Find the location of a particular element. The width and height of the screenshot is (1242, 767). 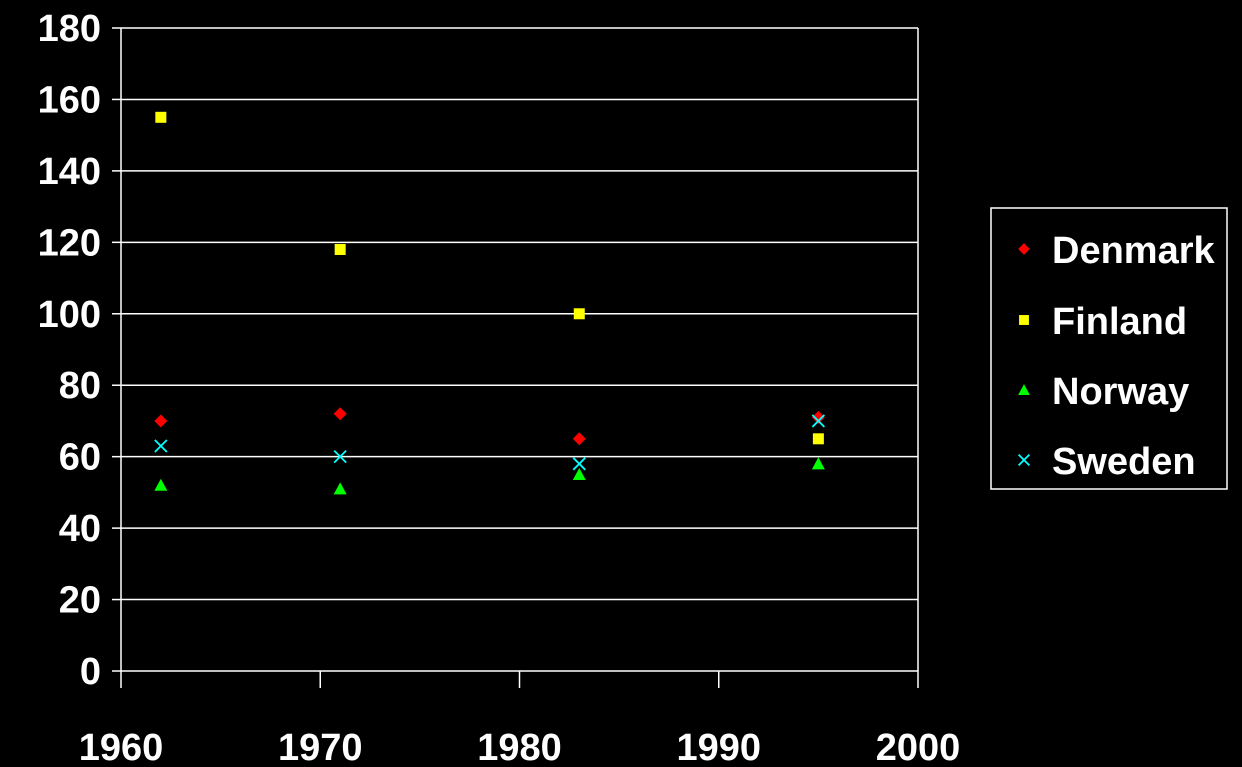

marker-denmark-1971 is located at coordinates (340, 414).